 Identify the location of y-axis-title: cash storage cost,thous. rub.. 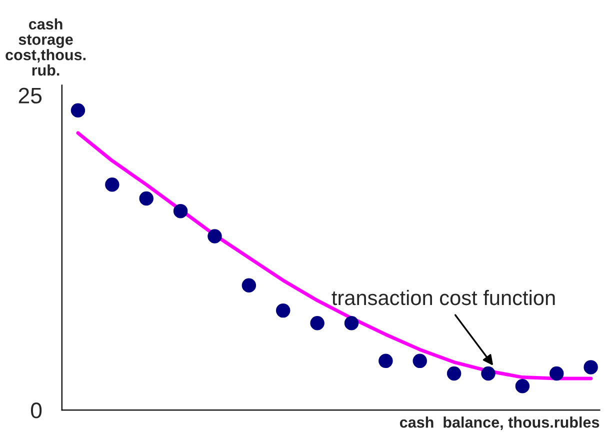
(46, 47).